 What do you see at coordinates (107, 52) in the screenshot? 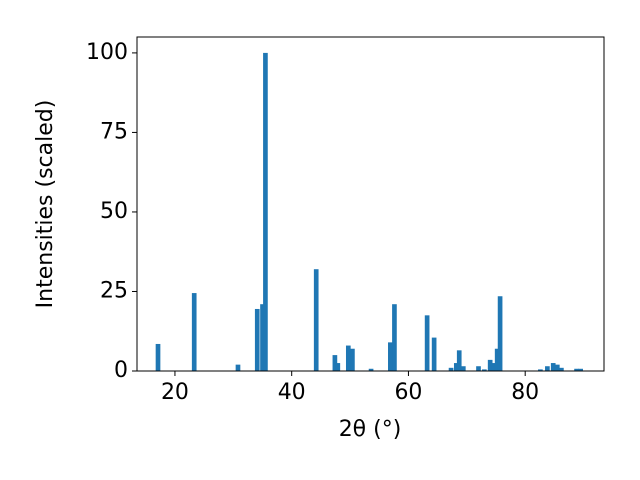
I see `y-tick-label: 100` at bounding box center [107, 52].